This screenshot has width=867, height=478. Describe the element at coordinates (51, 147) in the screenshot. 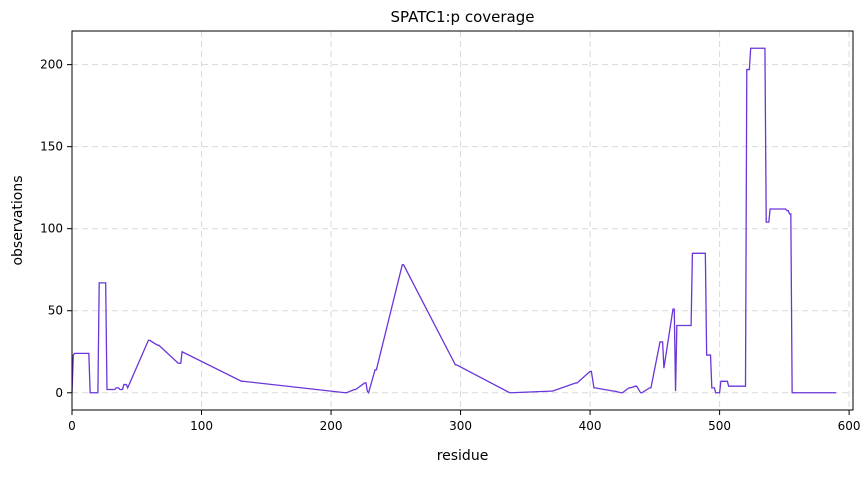

I see `y-tick-label: 150` at that location.